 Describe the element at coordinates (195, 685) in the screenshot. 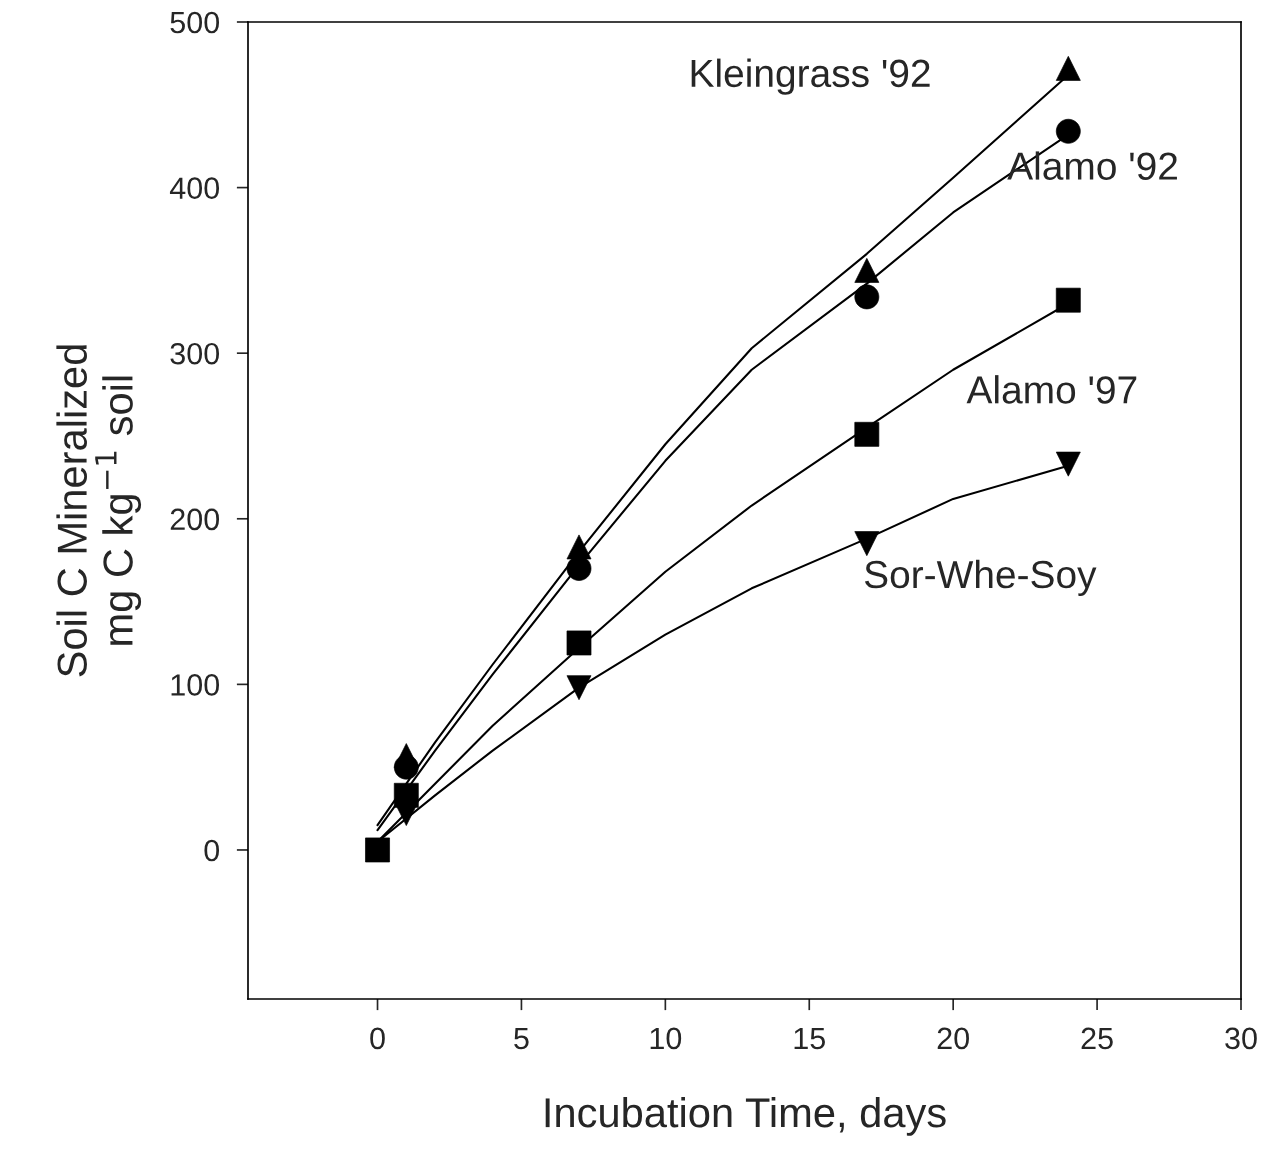

I see `y-tick-label: 100` at that location.